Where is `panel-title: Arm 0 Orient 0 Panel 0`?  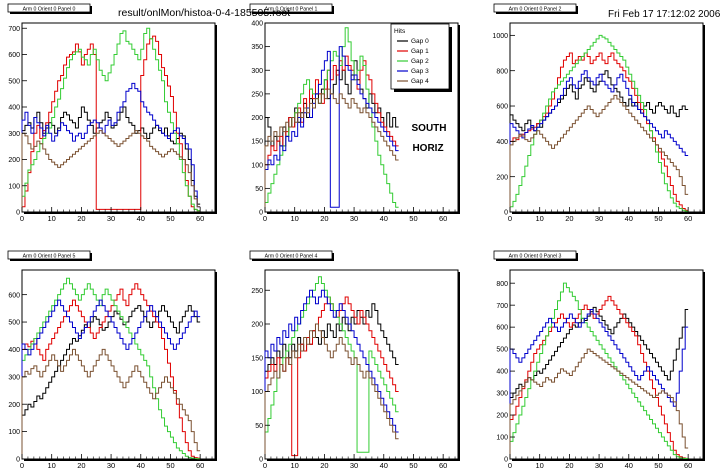
panel-title: Arm 0 Orient 0 Panel 0 is located at coordinates (49, 9).